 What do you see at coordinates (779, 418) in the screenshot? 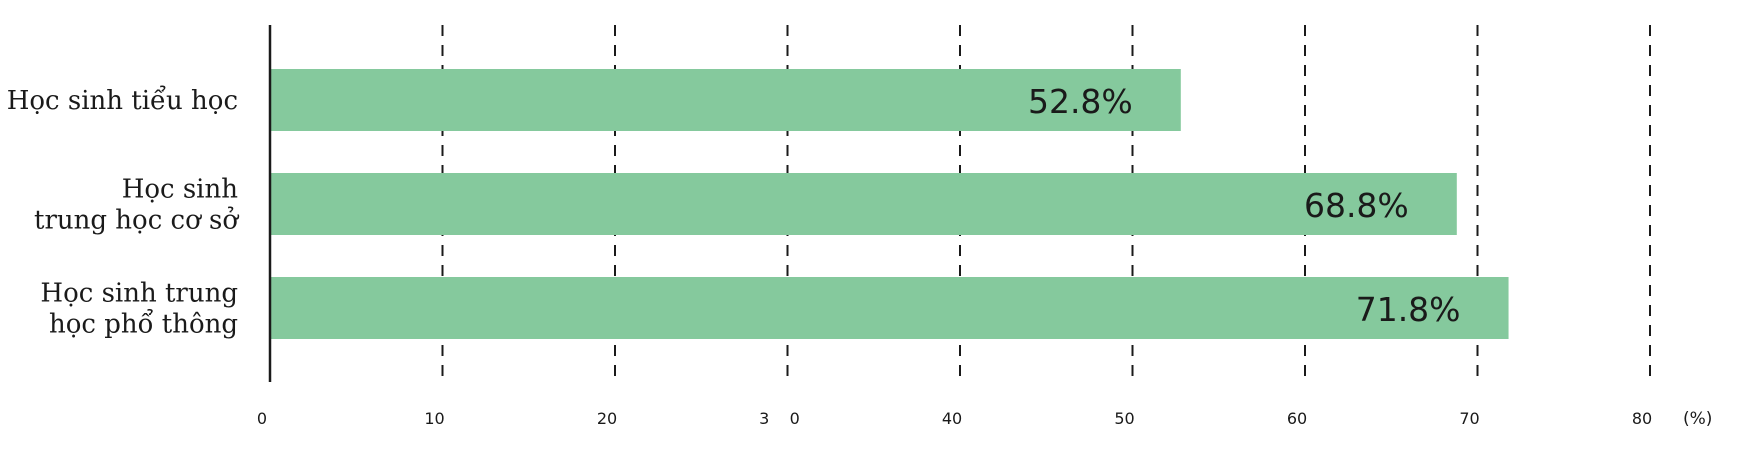
I see `x-tick-label-30: 3 0` at bounding box center [779, 418].